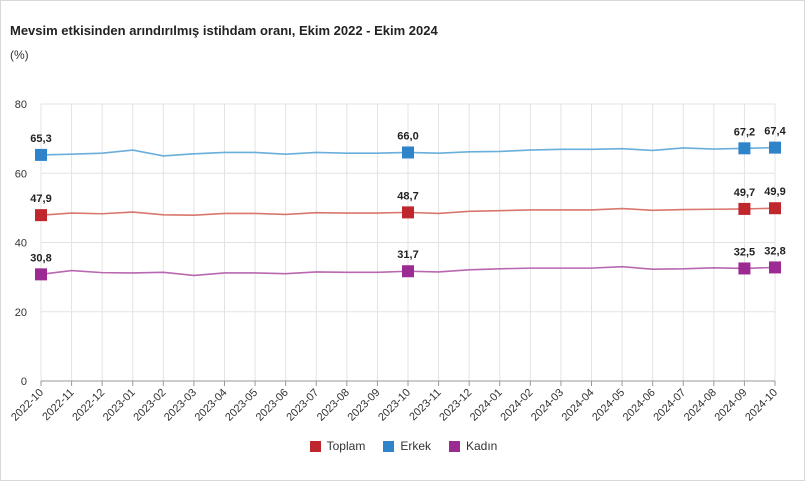 The width and height of the screenshot is (805, 481). Describe the element at coordinates (455, 405) in the screenshot. I see `x-tick-label: 2023-12` at that location.